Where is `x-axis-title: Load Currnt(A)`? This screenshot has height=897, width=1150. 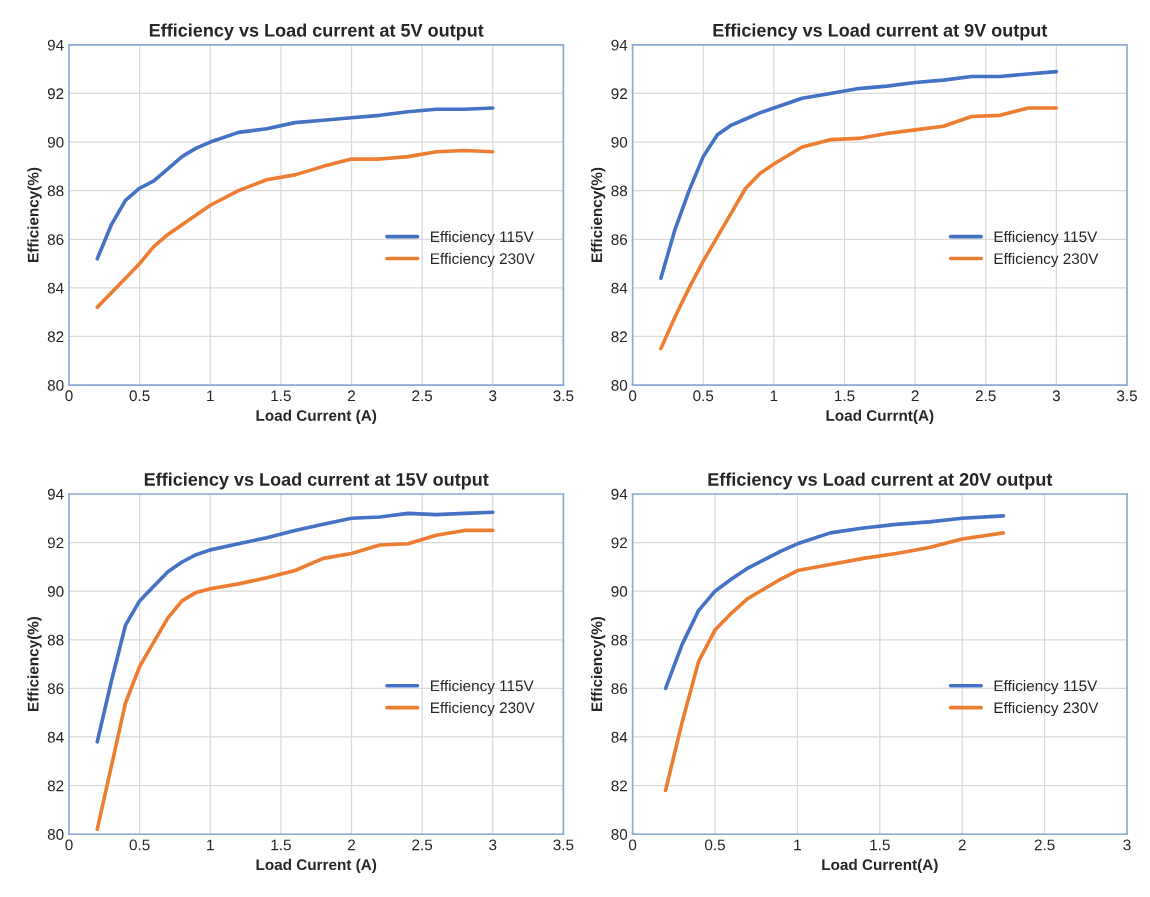 x-axis-title: Load Currnt(A) is located at coordinates (880, 416).